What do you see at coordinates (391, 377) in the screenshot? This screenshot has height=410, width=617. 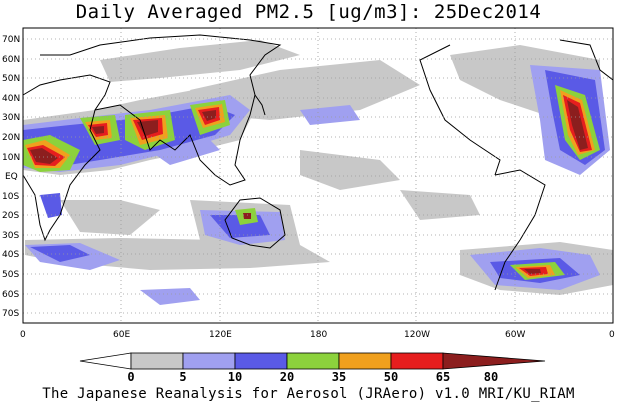 I see `colorbar-tick: 50` at bounding box center [391, 377].